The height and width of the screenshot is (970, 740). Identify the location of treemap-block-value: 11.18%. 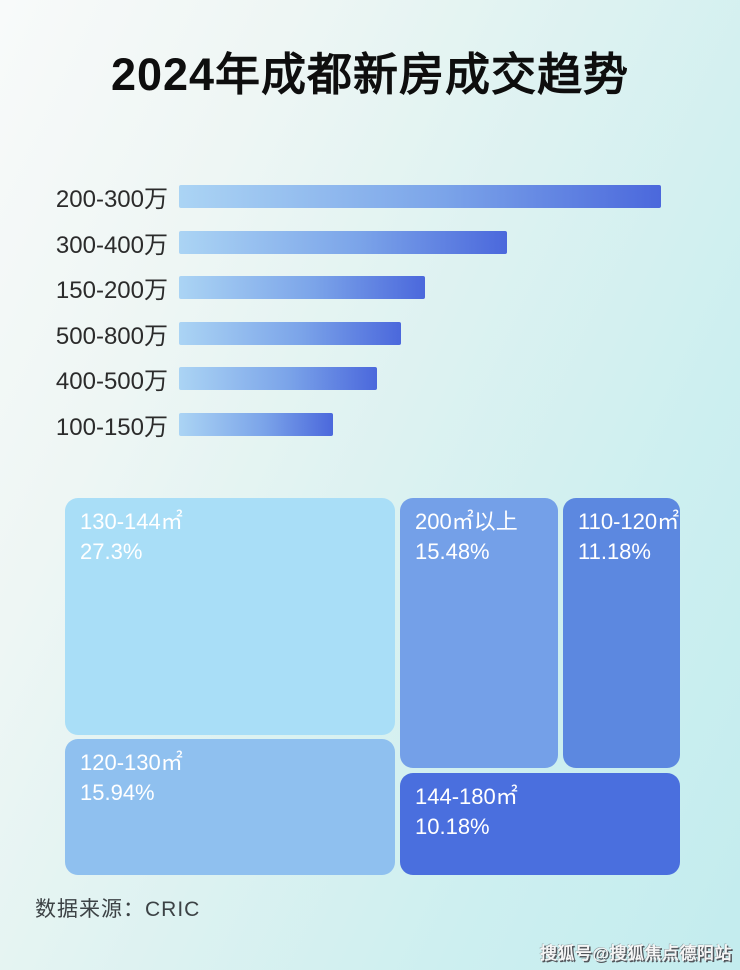
(614, 551).